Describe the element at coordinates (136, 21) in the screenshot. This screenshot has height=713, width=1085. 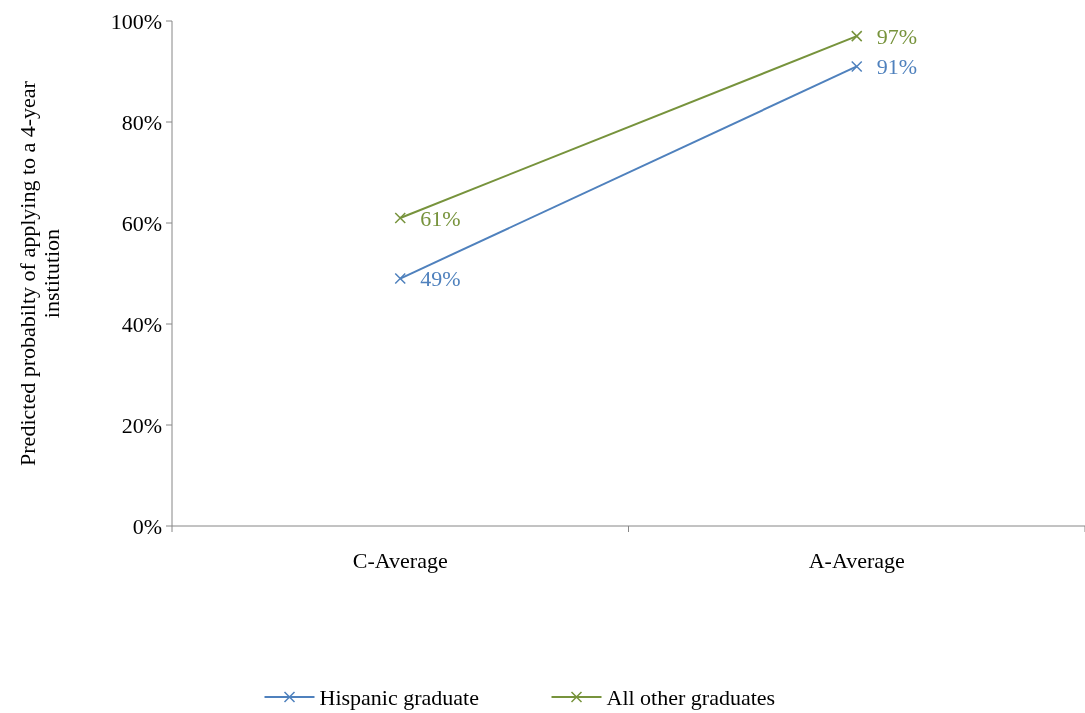
I see `y-tick-label: 100%` at that location.